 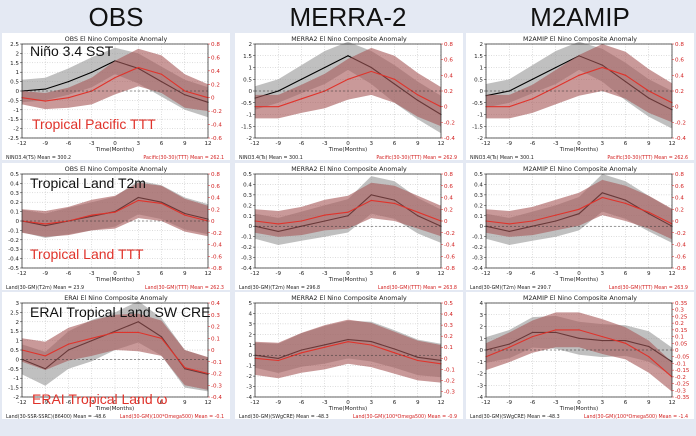 What do you see at coordinates (681, 344) in the screenshot?
I see `right-tick-label: 0.05` at bounding box center [681, 344].